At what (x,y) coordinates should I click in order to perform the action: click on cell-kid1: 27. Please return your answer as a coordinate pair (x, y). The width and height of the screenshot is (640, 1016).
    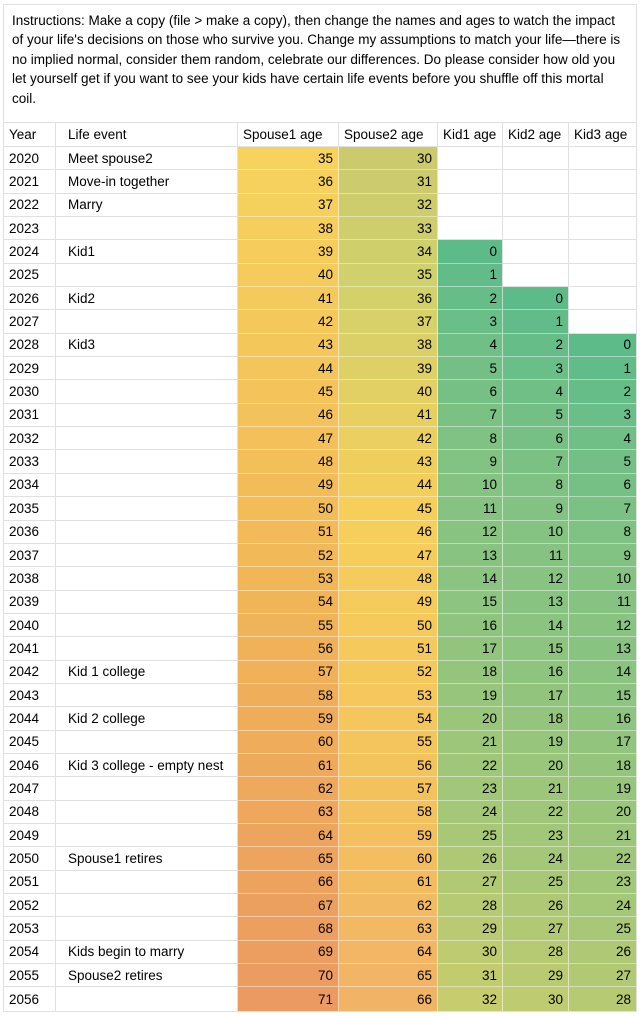
    Looking at the image, I should click on (470, 882).